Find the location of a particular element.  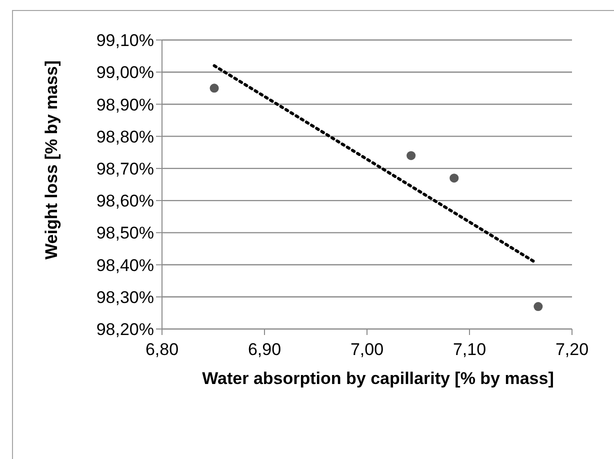

x-tick-label: 6,80 is located at coordinates (162, 350).